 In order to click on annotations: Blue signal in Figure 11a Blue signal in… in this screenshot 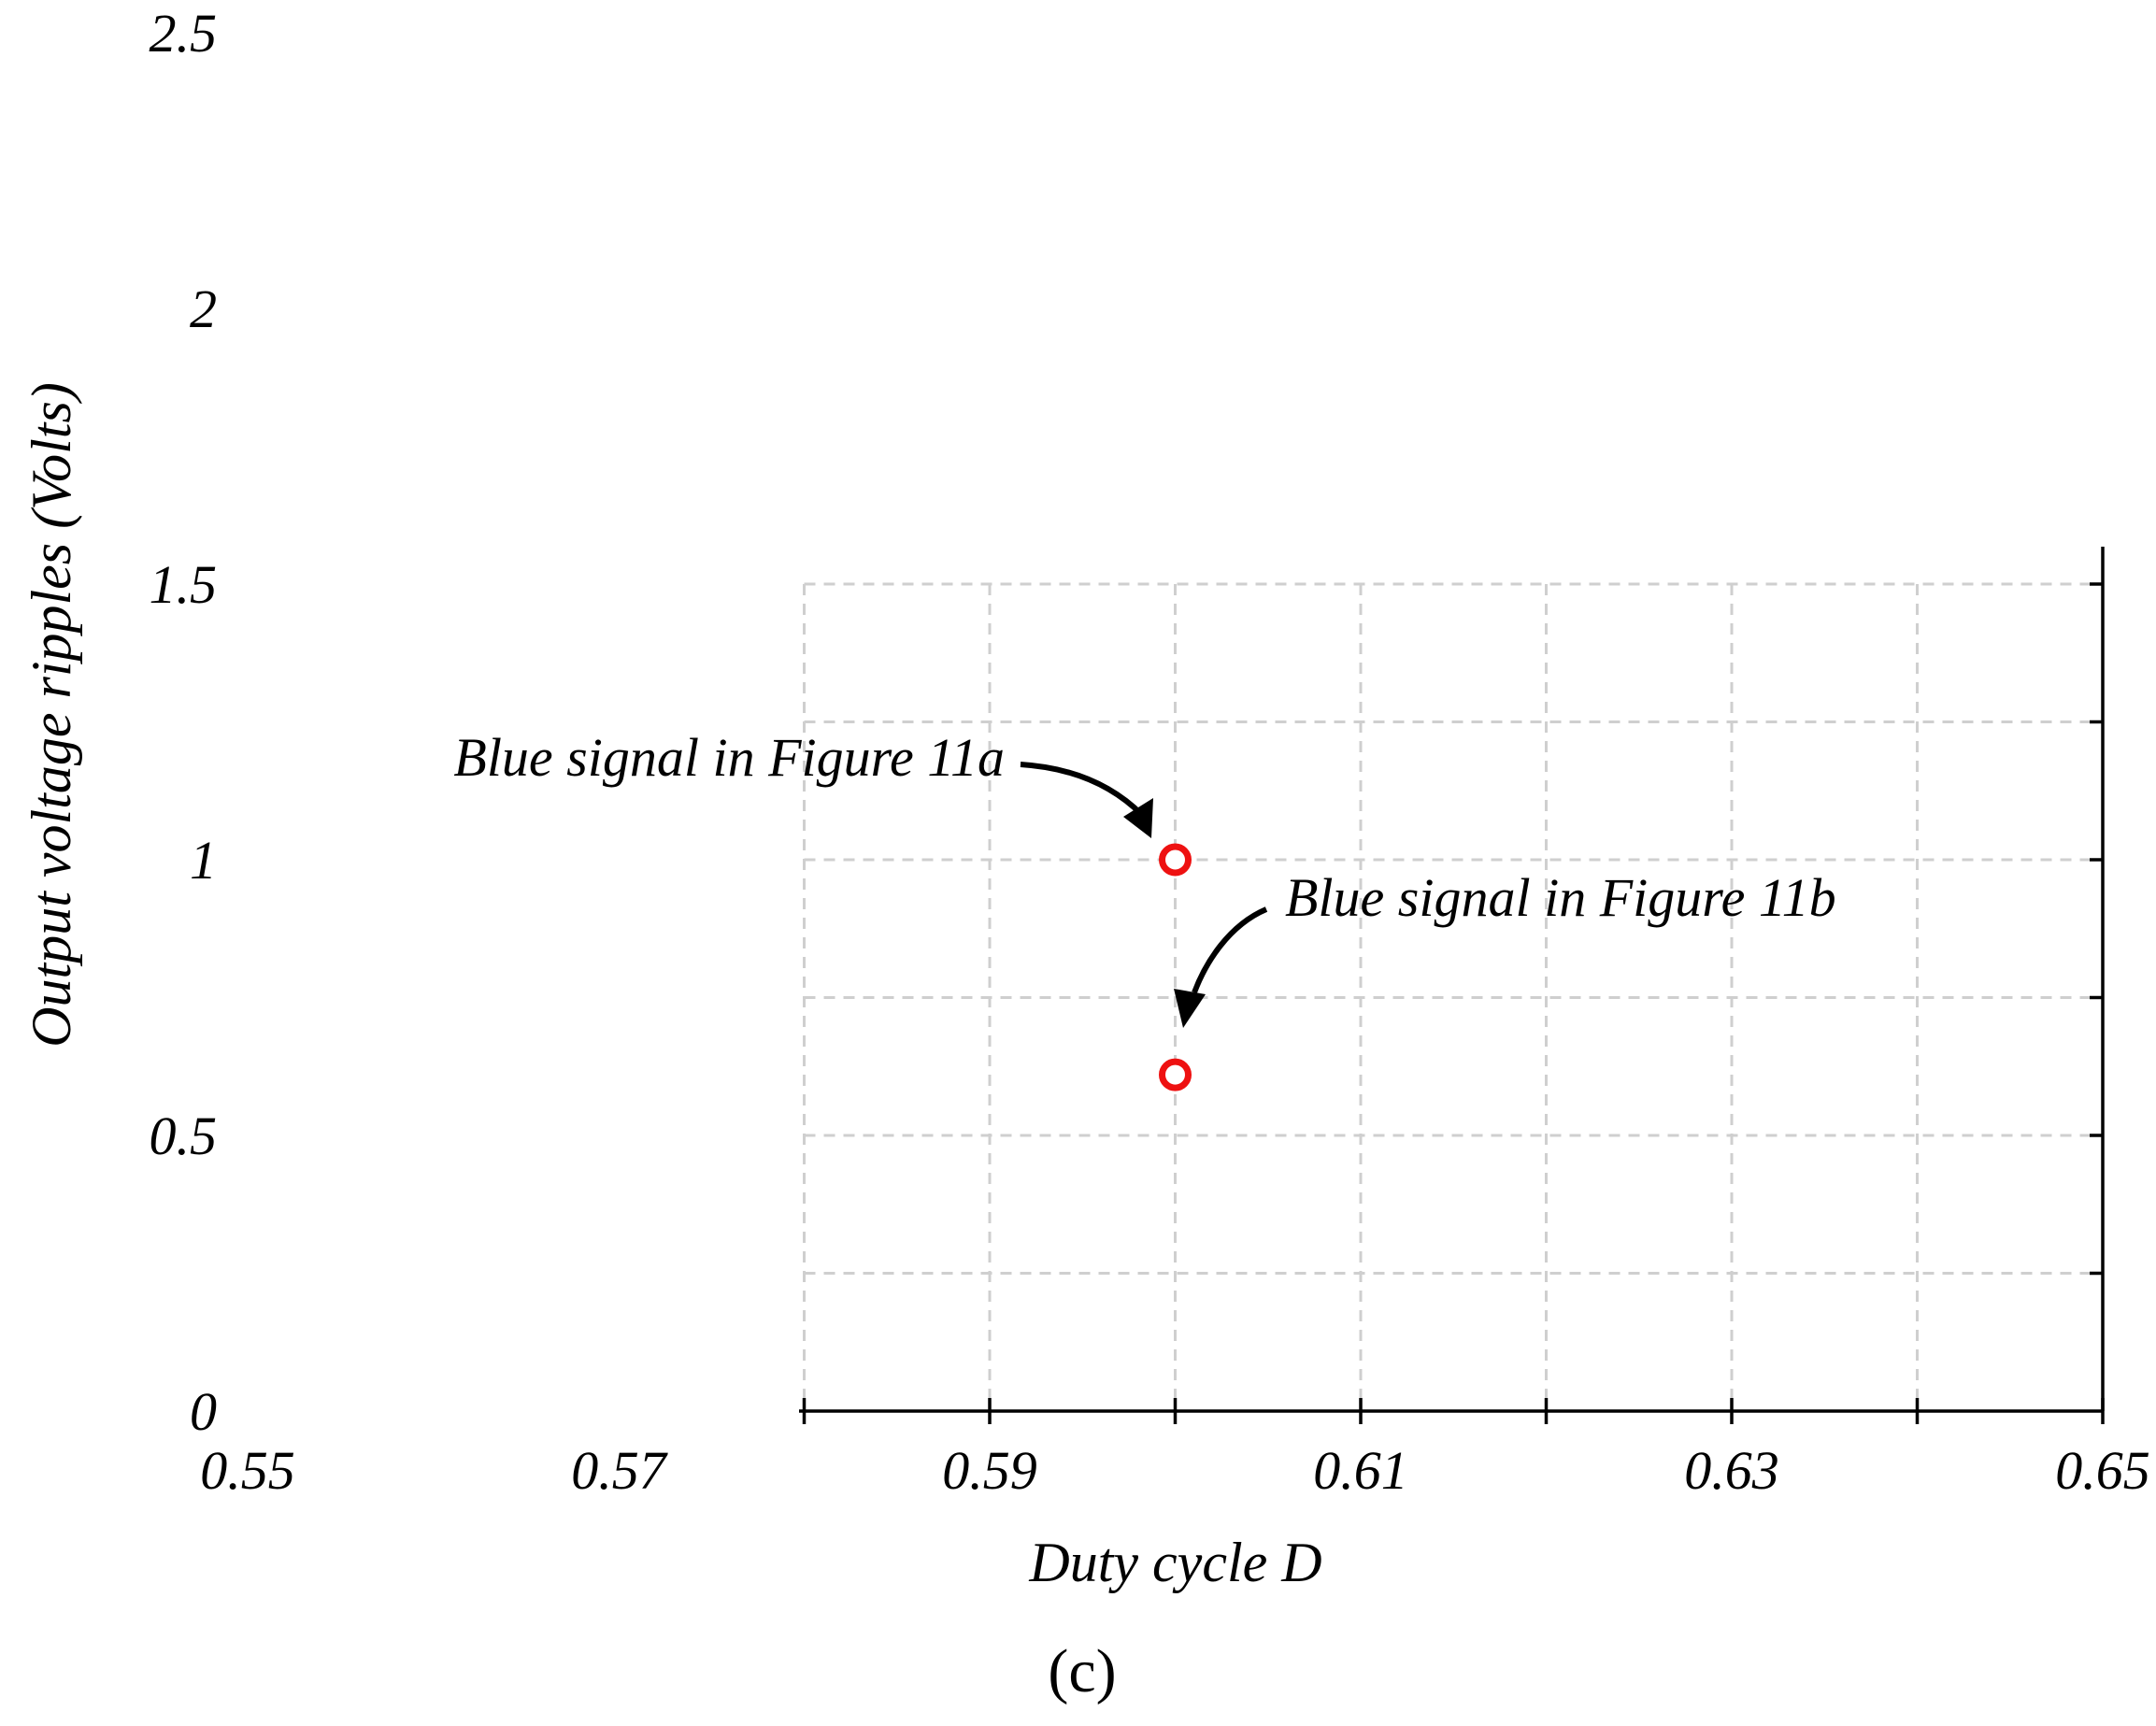, I will do `click(1144, 877)`.